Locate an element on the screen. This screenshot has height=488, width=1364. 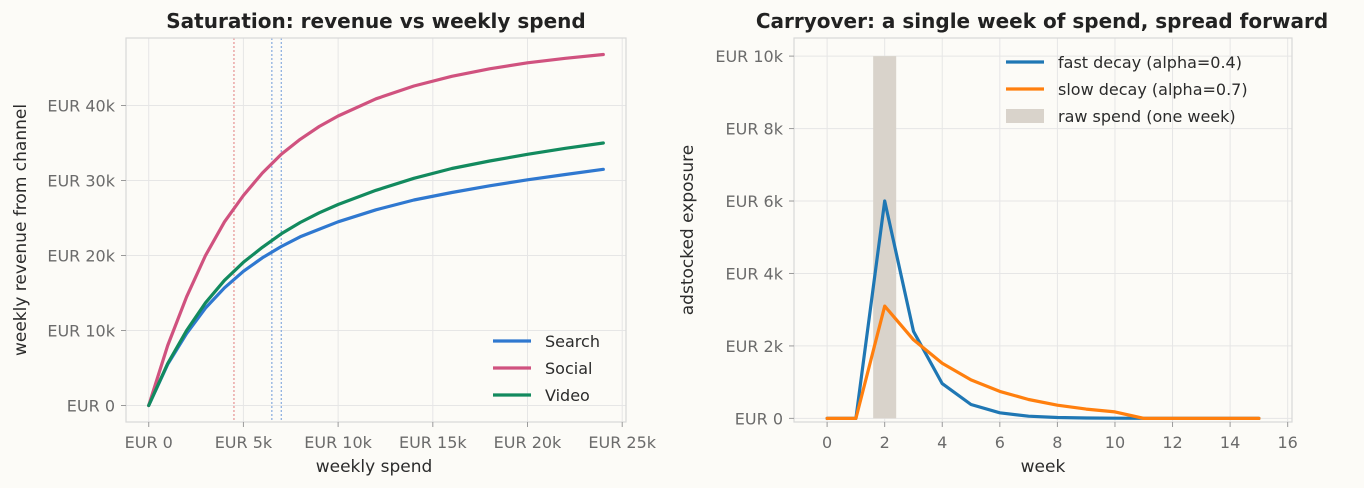
y-tick-label: EUR 20k is located at coordinates (81, 256).